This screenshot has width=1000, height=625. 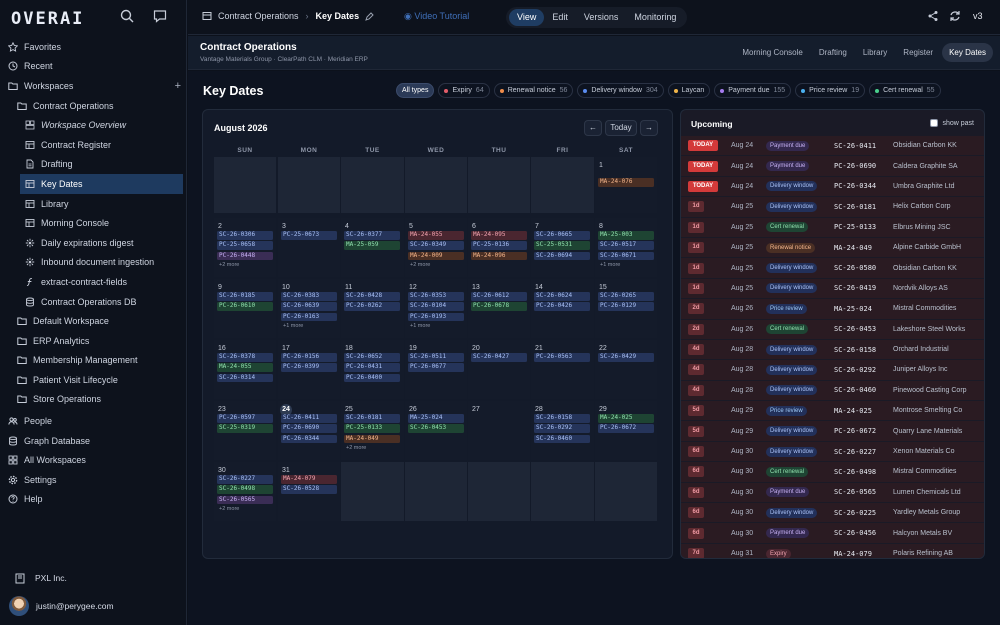 I want to click on contract-id: PC-25-0133, so click(x=855, y=227).